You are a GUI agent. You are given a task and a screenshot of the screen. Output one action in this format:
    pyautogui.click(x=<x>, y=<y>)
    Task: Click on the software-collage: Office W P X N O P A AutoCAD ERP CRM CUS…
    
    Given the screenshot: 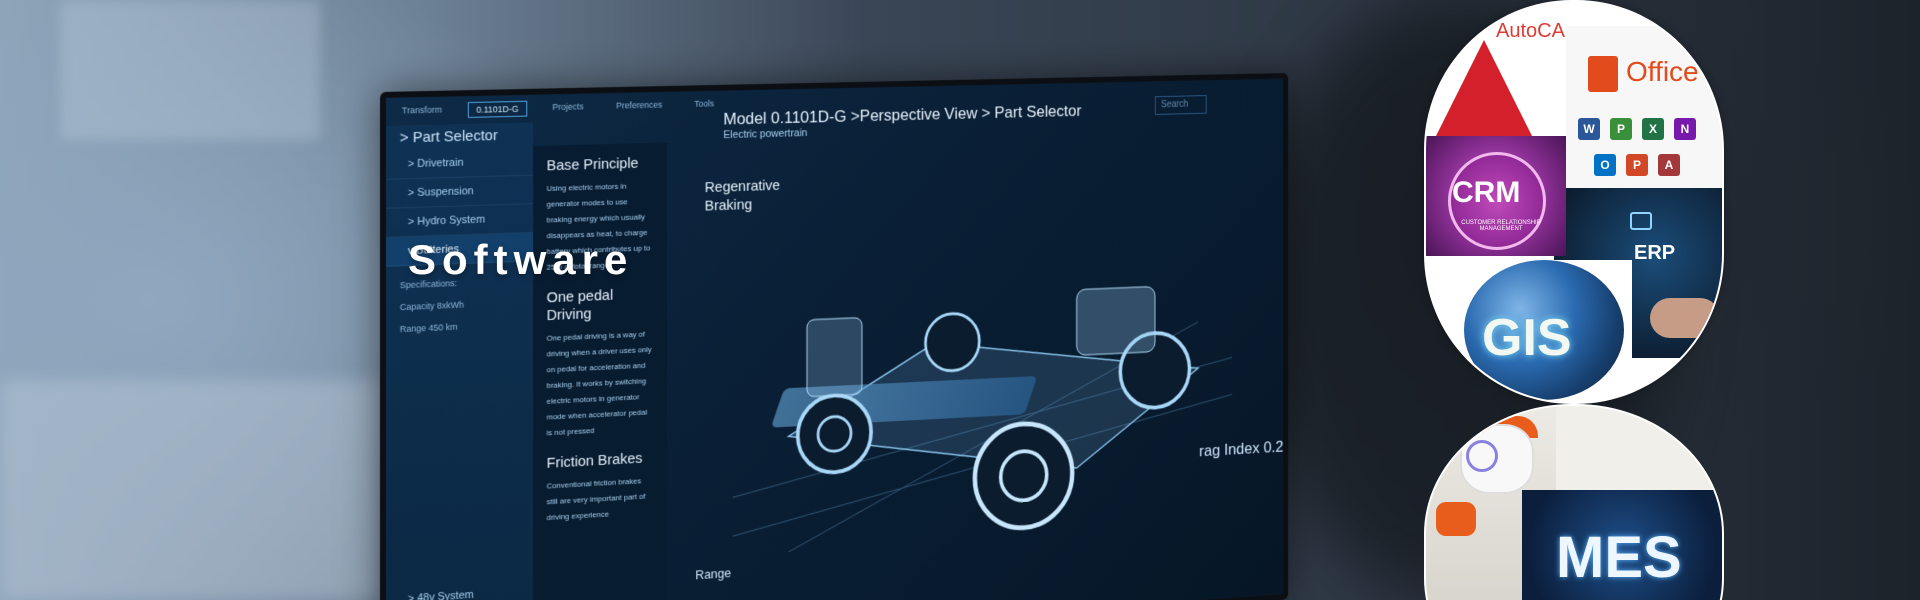 What is the action you would take?
    pyautogui.click(x=1574, y=202)
    